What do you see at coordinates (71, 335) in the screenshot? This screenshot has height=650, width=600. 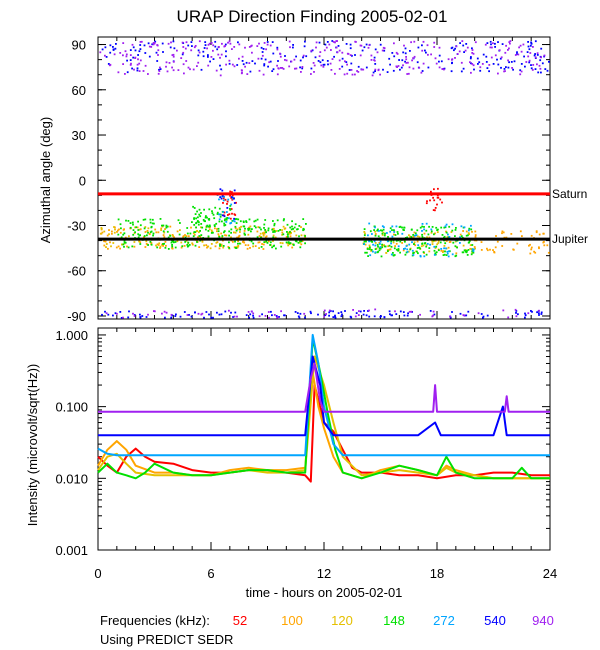 I see `intensity-ytick-label: 1.000` at bounding box center [71, 335].